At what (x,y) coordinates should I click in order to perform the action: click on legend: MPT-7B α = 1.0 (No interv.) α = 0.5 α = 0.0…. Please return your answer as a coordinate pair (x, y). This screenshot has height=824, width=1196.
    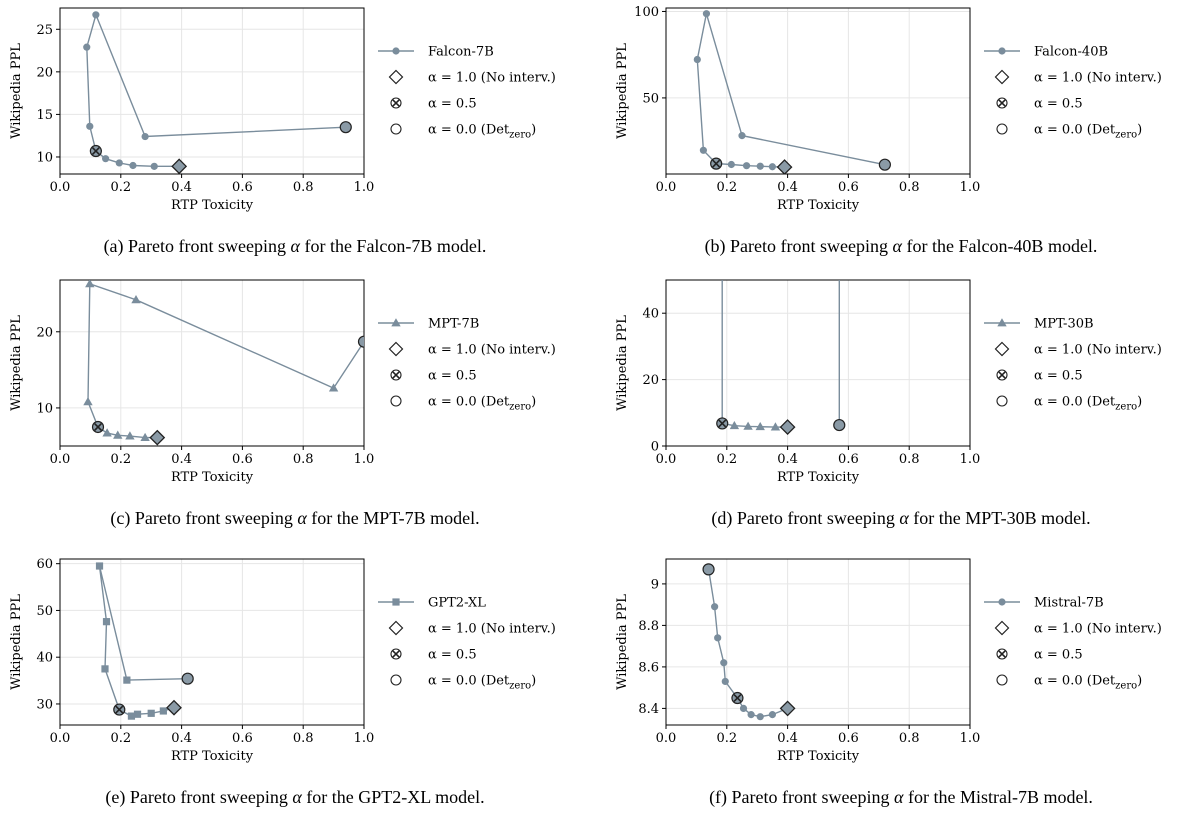
    Looking at the image, I should click on (467, 365).